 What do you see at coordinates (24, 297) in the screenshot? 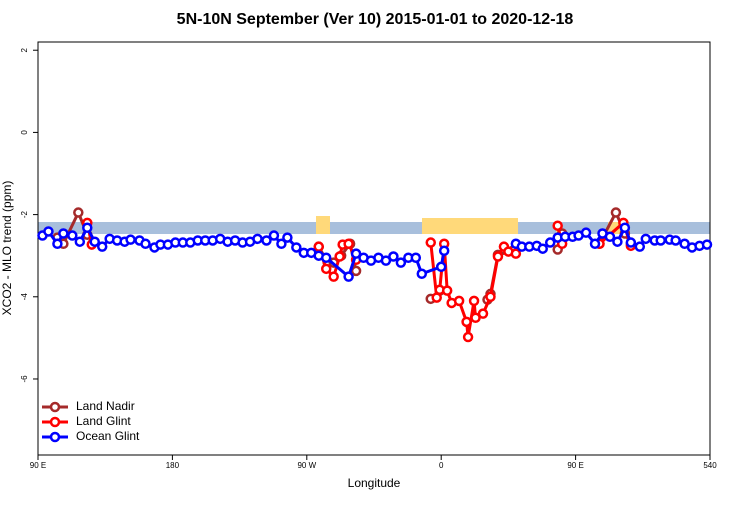
I see `y-tick-label: -4` at bounding box center [24, 297].